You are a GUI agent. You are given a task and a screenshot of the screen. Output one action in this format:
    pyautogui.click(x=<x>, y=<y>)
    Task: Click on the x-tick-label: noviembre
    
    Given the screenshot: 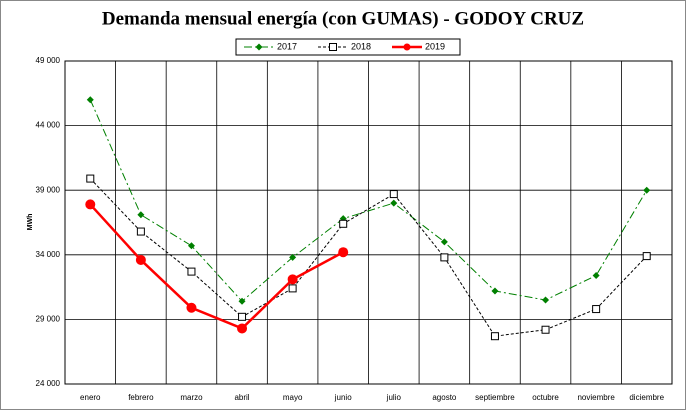 What is the action you would take?
    pyautogui.click(x=596, y=397)
    